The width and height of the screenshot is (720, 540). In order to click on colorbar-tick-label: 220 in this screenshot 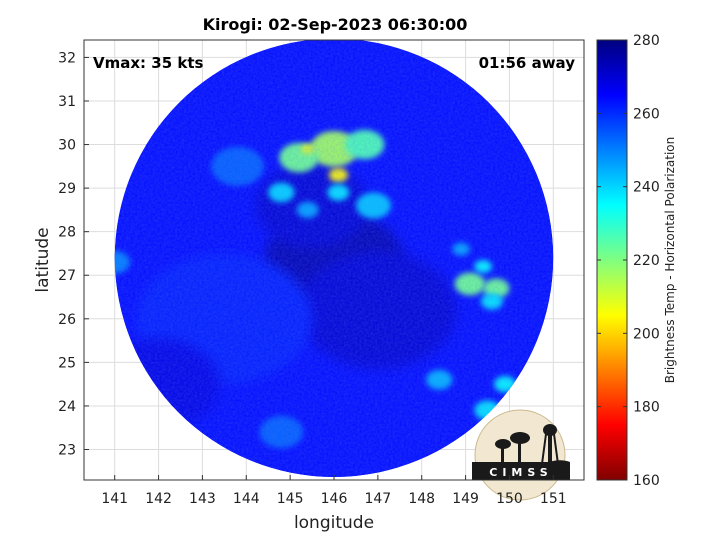, I will do `click(646, 261)`.